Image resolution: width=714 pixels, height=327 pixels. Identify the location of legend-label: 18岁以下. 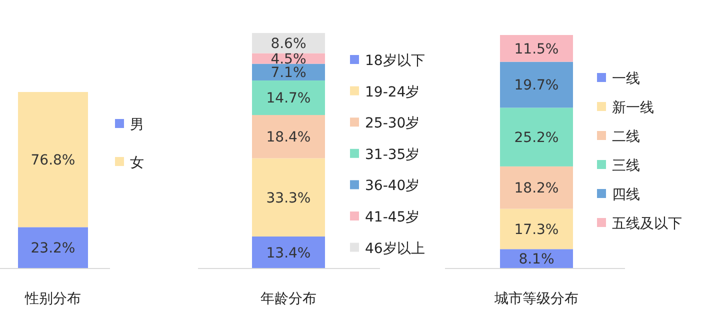
(395, 61).